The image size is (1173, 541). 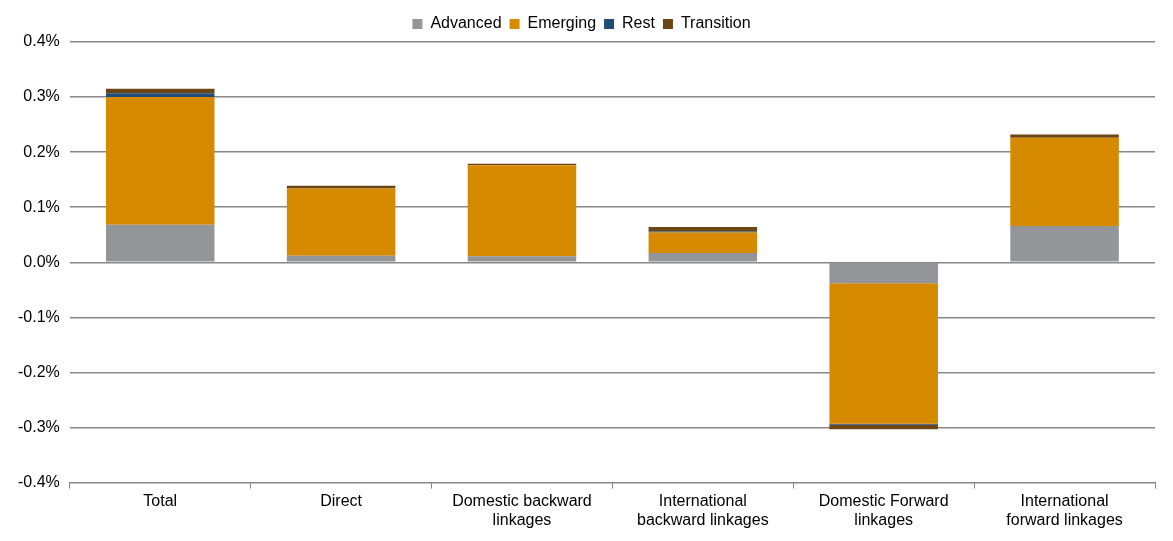 What do you see at coordinates (562, 23) in the screenshot?
I see `legend-label: Emerging` at bounding box center [562, 23].